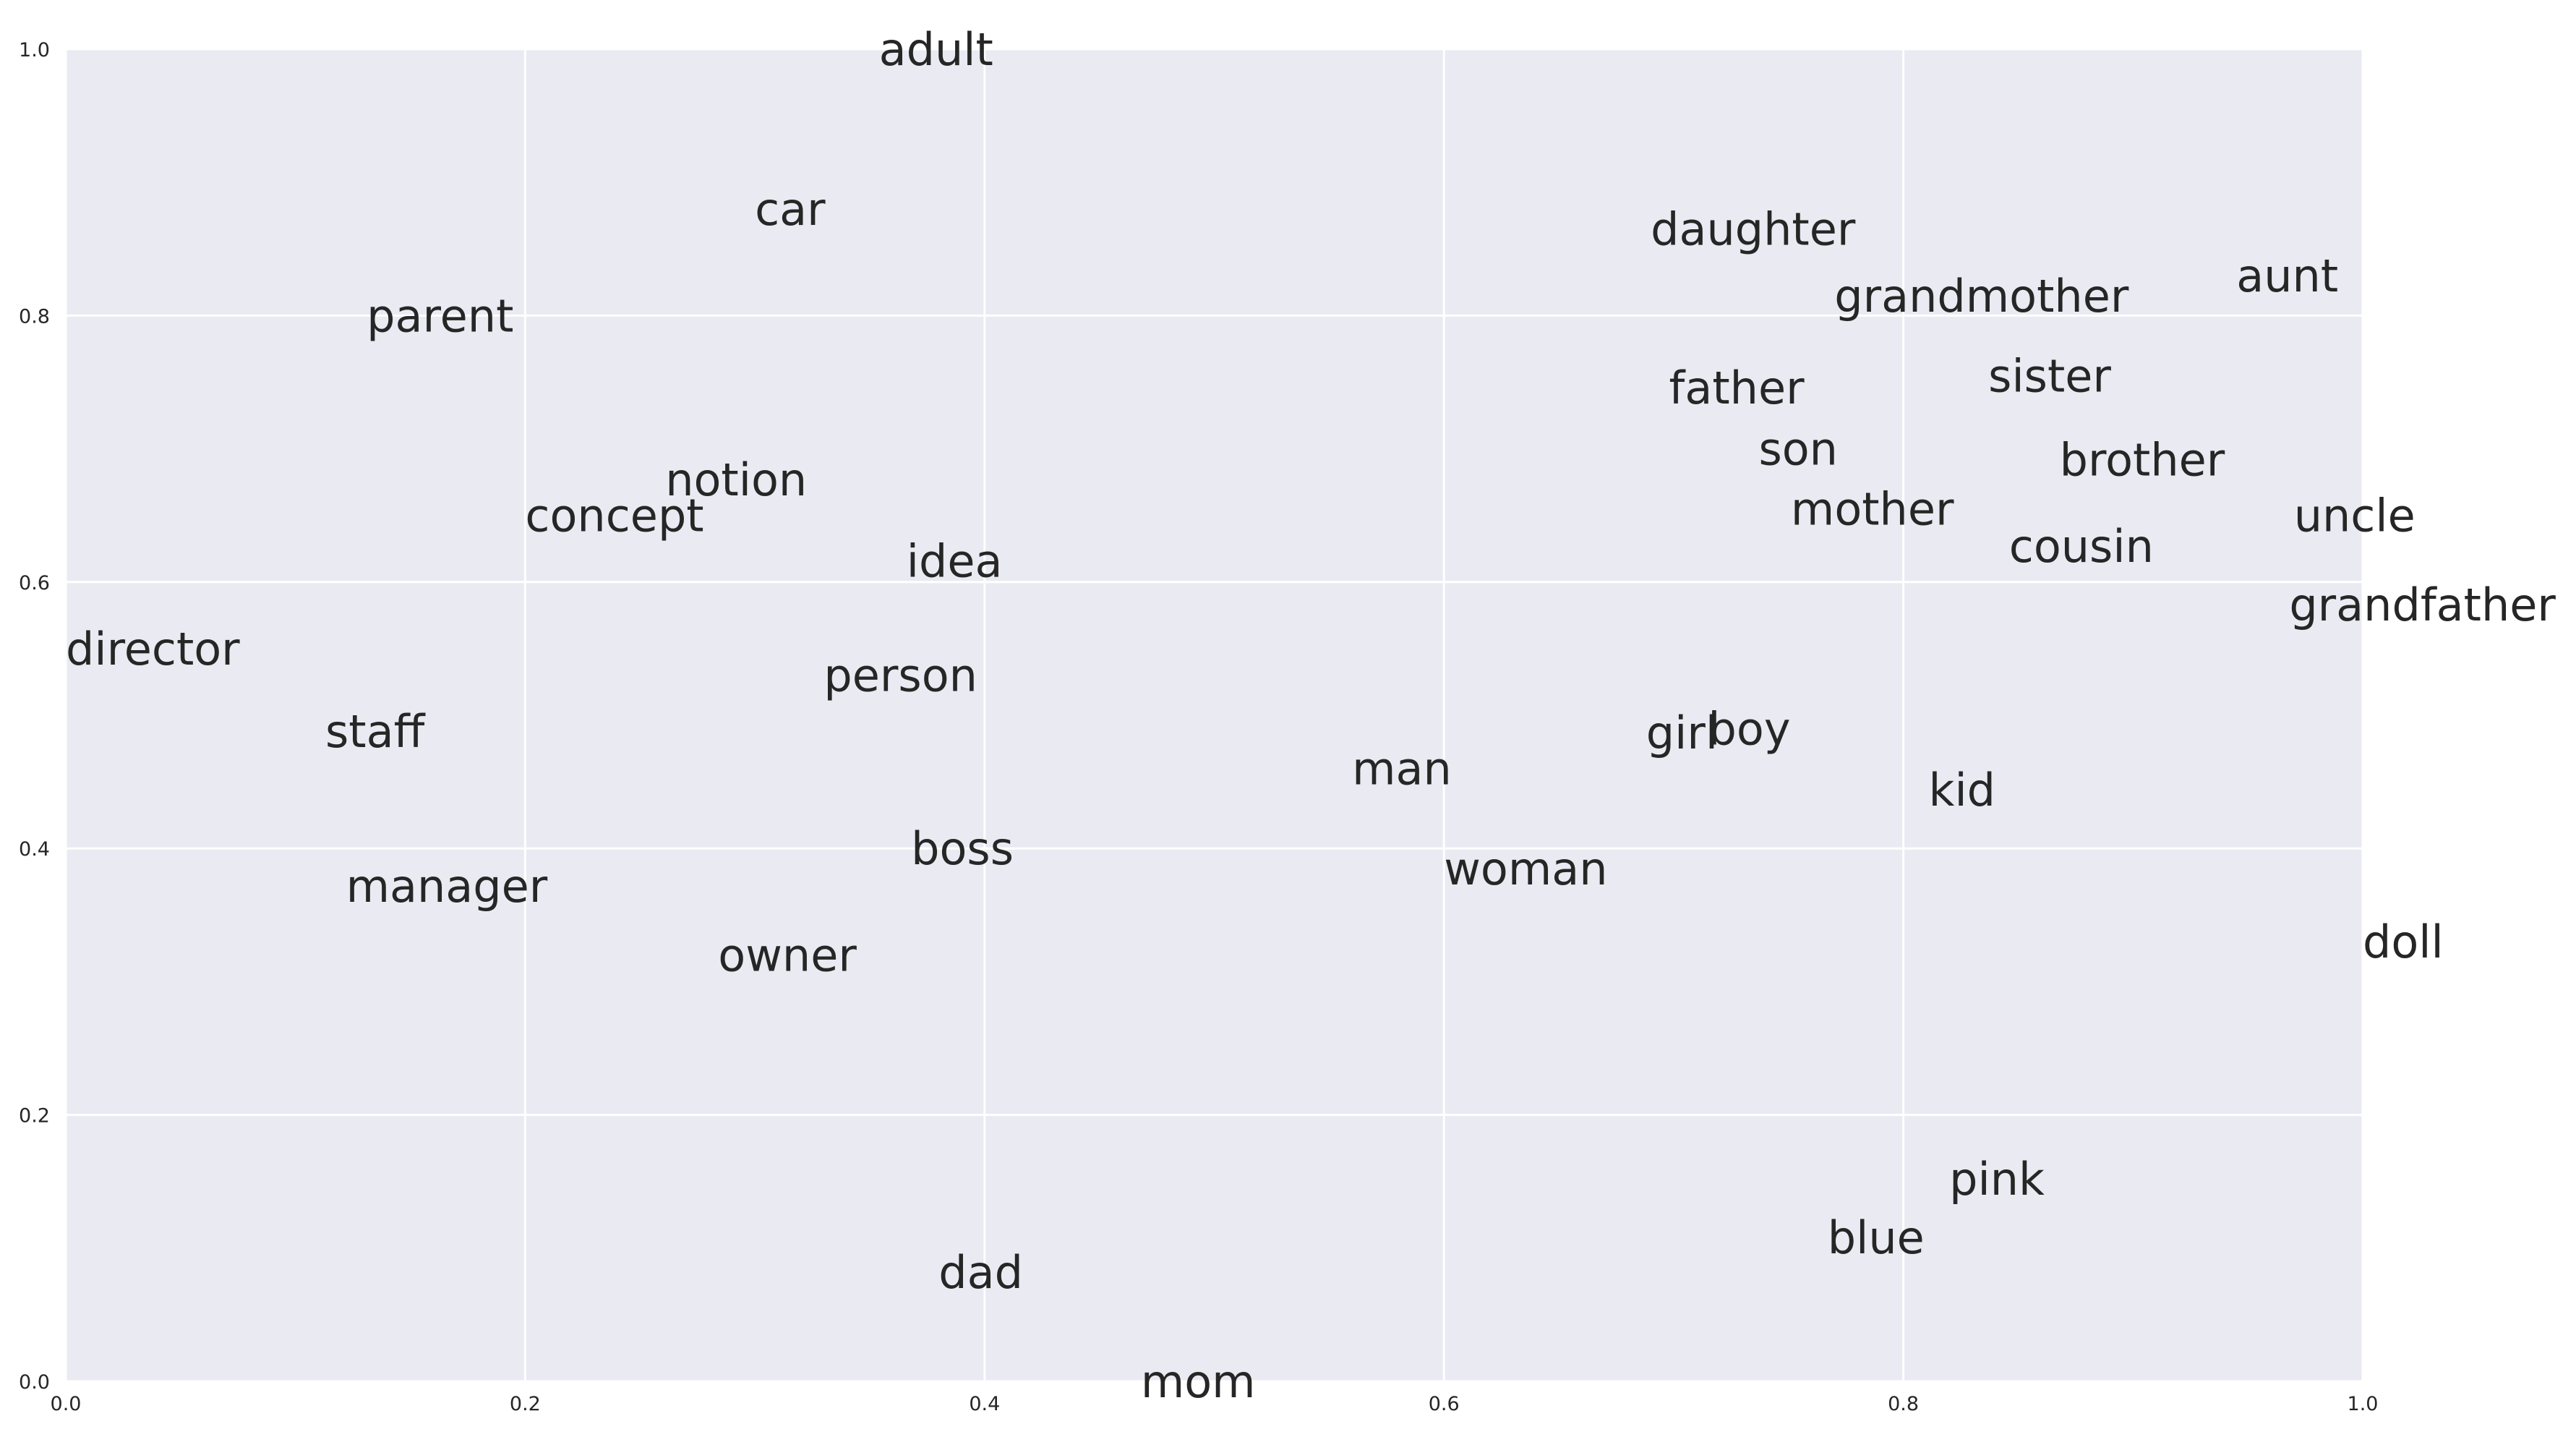 This screenshot has height=1437, width=2576. What do you see at coordinates (34, 849) in the screenshot?
I see `y-tick-label: 0.4` at bounding box center [34, 849].